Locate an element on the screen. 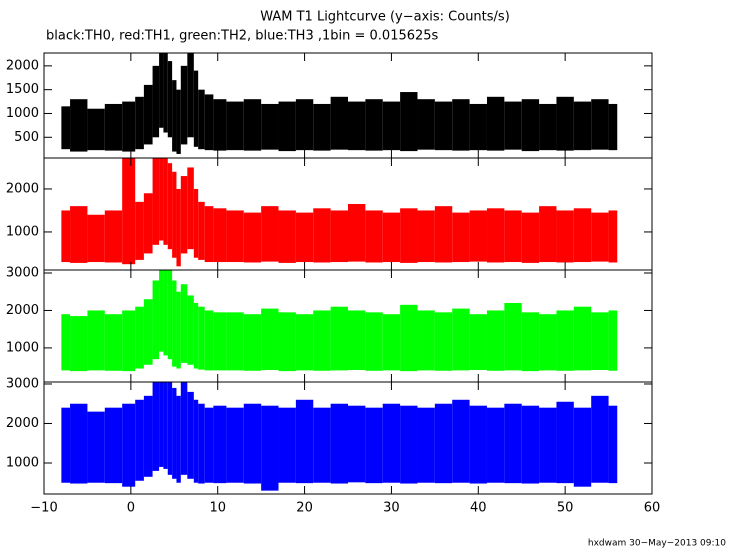 Image resolution: width=743 pixels, height=551 pixels. y-tick-label: 3000 is located at coordinates (22, 272).